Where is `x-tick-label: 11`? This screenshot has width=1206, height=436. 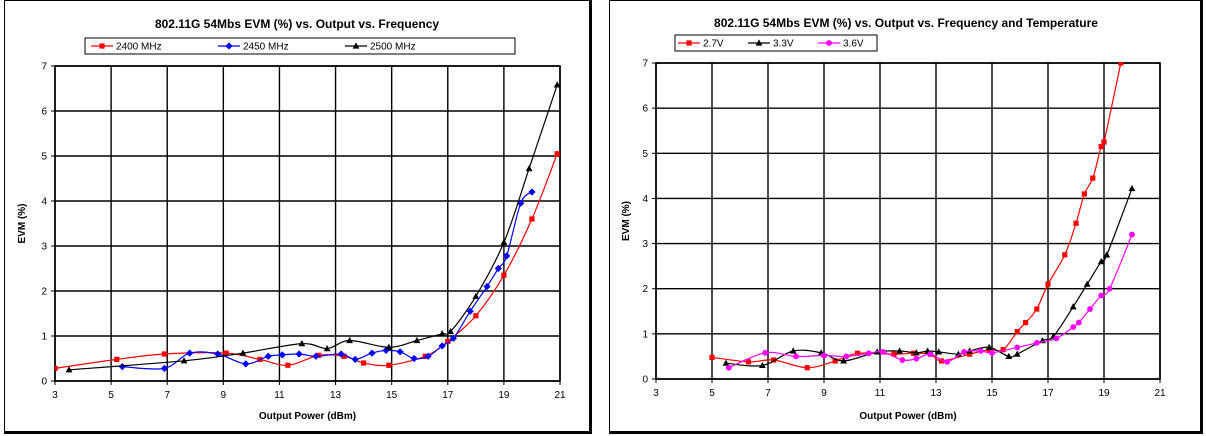
x-tick-label: 11 is located at coordinates (279, 395).